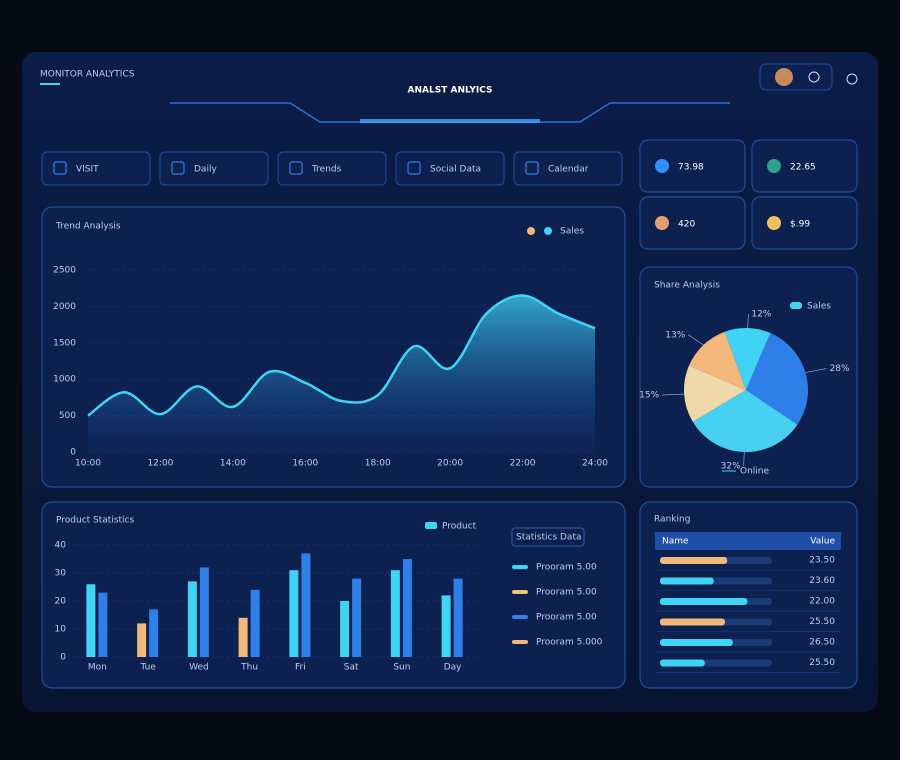  I want to click on tab-label: Trends, so click(326, 170).